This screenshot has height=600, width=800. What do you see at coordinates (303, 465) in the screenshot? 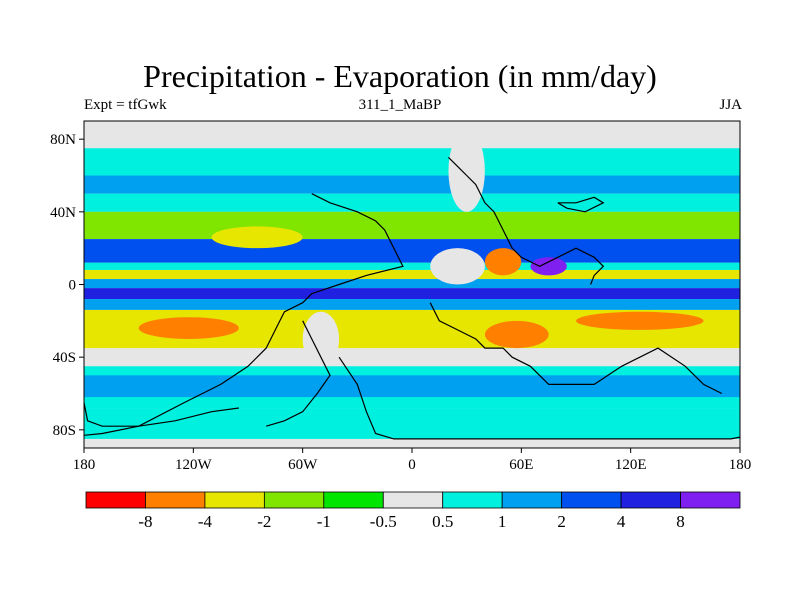
I see `x-tick-label: 60W` at bounding box center [303, 465].